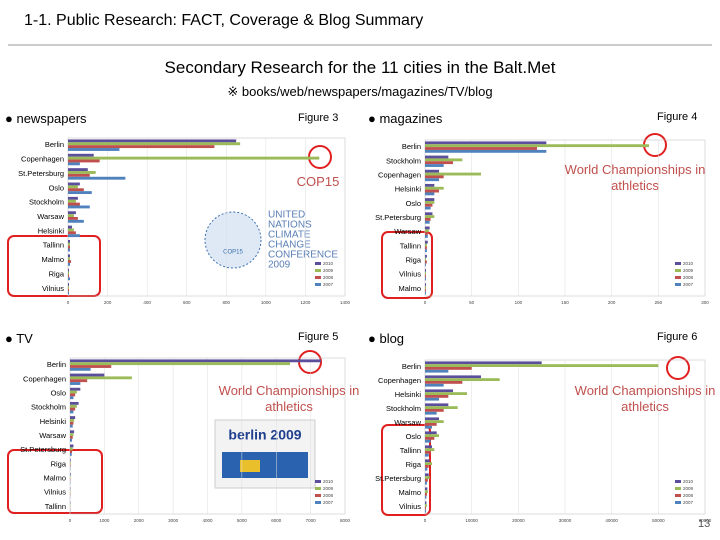 The height and width of the screenshot is (540, 720). Describe the element at coordinates (46, 118) in the screenshot. I see `chart-title: ● newspapers` at that location.